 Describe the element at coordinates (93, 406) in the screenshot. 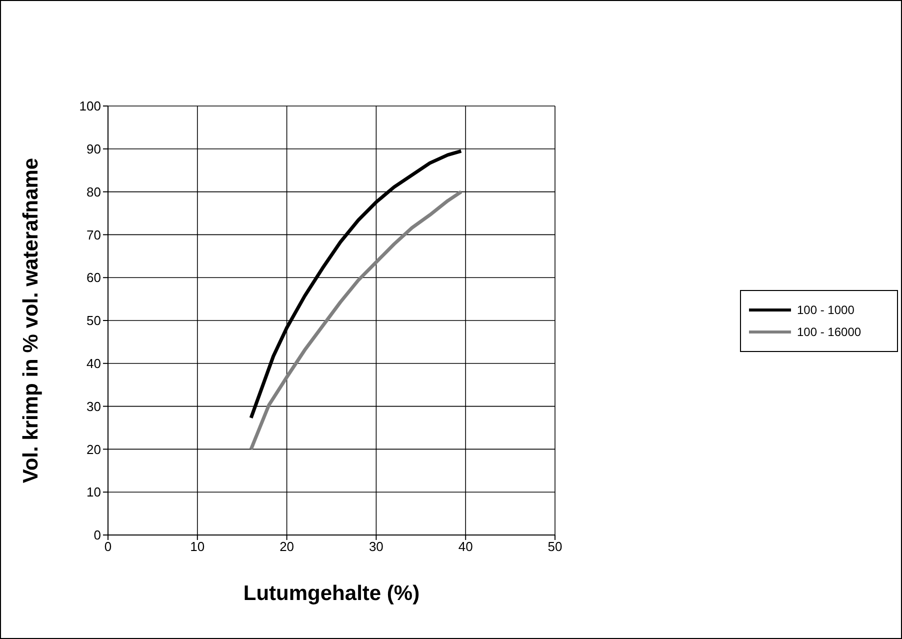

I see `y-tick-label: 30` at that location.